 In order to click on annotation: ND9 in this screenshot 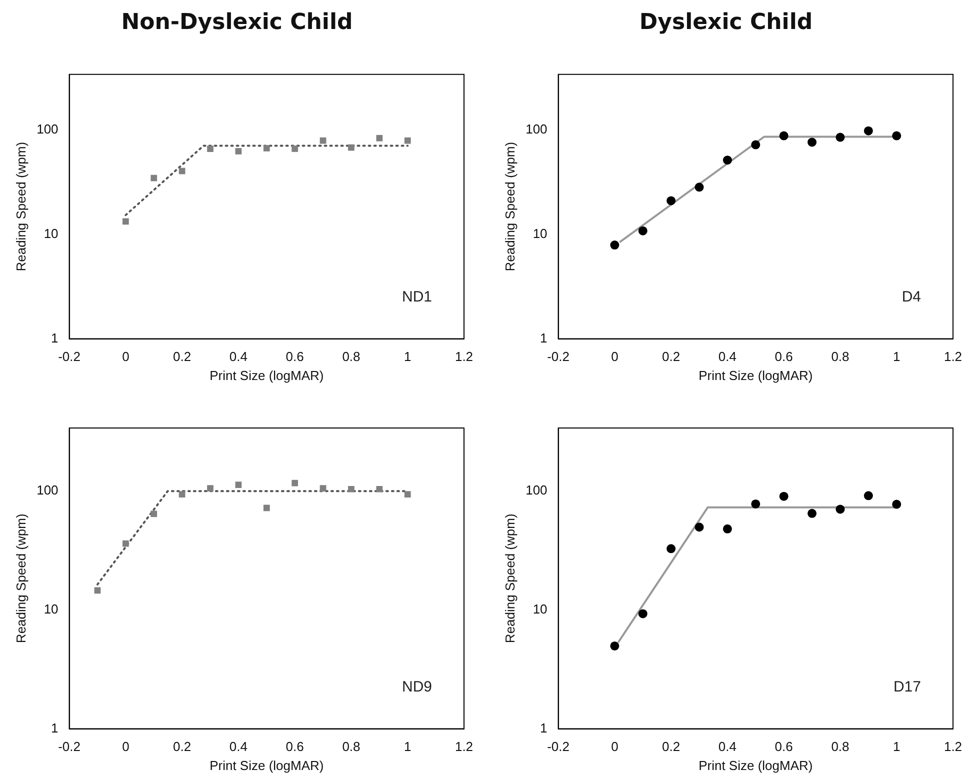, I will do `click(417, 687)`.